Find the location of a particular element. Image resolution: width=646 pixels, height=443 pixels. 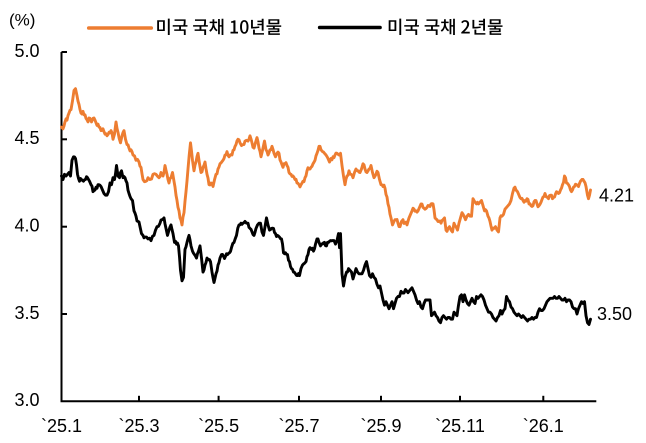

svg-text: `25.11 is located at coordinates (460, 426).